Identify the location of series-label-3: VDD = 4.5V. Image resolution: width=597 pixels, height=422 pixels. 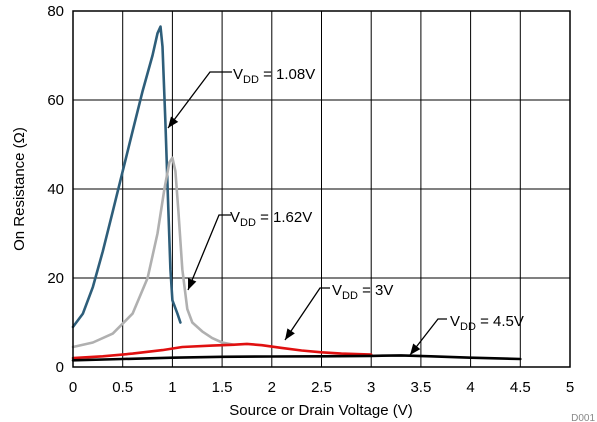
(487, 323).